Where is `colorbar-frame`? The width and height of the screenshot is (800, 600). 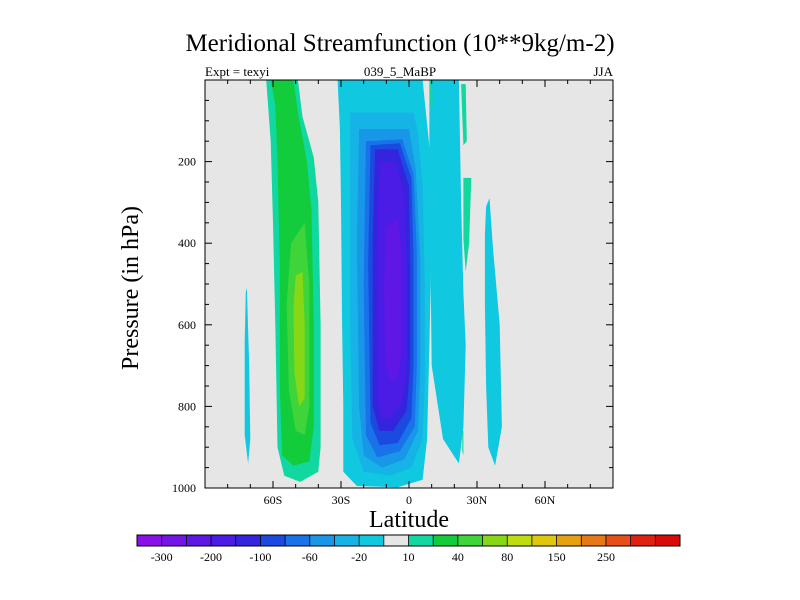
colorbar-frame is located at coordinates (408, 540).